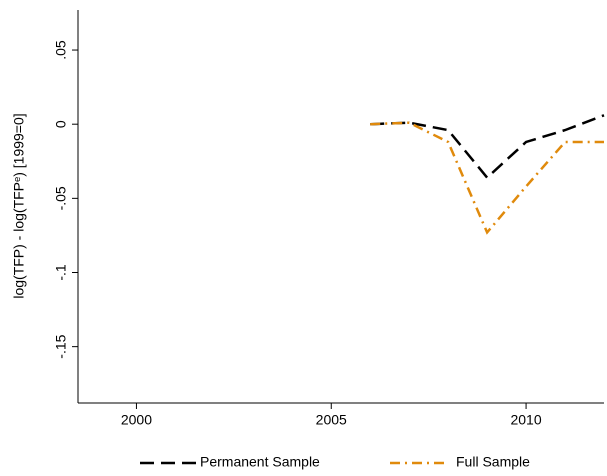  What do you see at coordinates (19, 205) in the screenshot?
I see `y-axis-title: log(TFP) - log(TFPᵉ) [1999=0]` at bounding box center [19, 205].